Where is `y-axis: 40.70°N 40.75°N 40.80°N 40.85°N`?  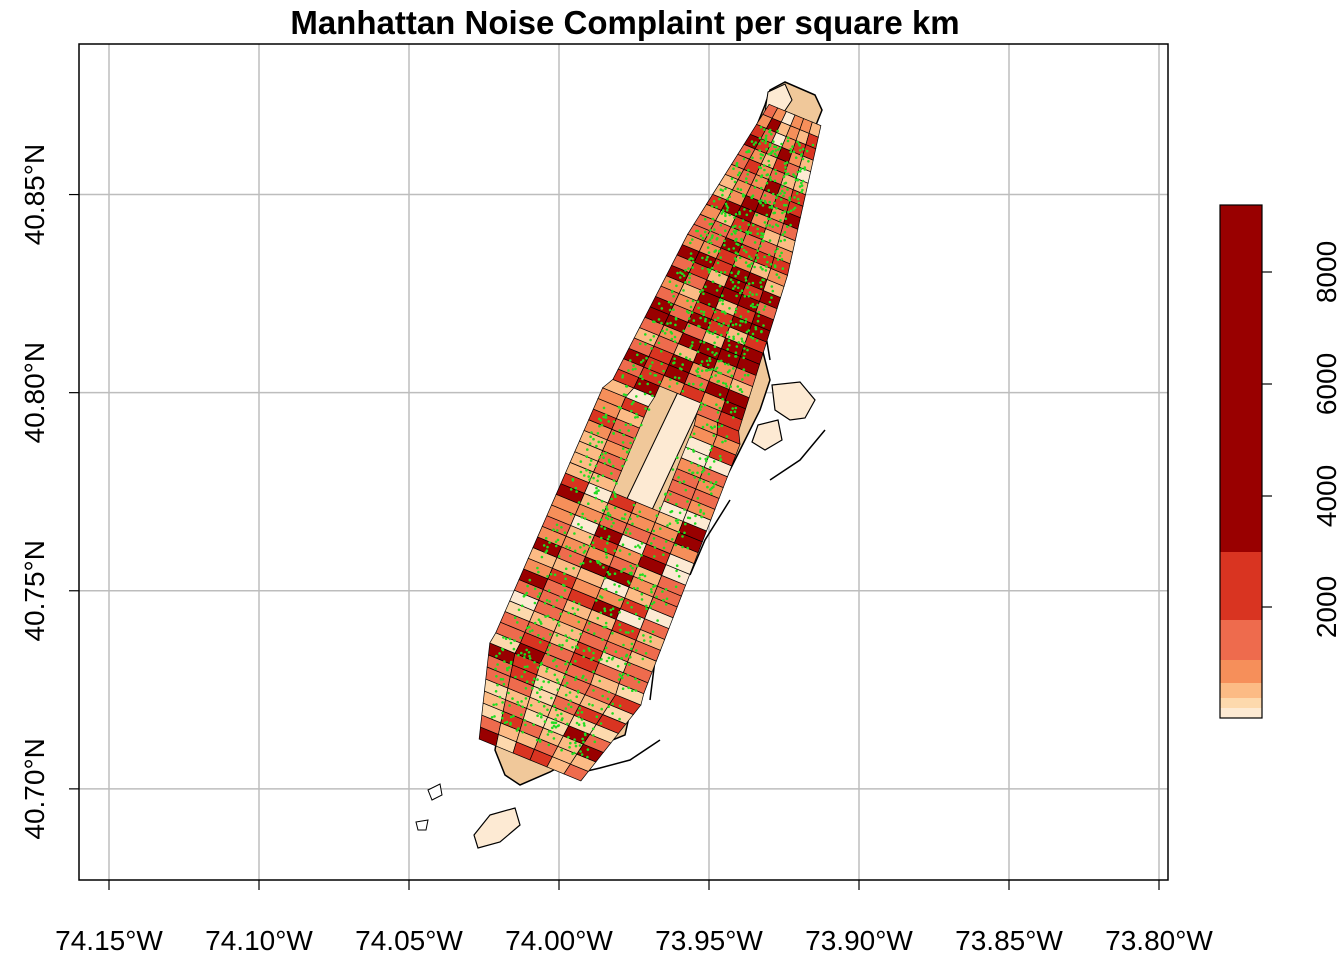 y-axis: 40.70°N 40.75°N 40.80°N 40.85°N is located at coordinates (49, 492).